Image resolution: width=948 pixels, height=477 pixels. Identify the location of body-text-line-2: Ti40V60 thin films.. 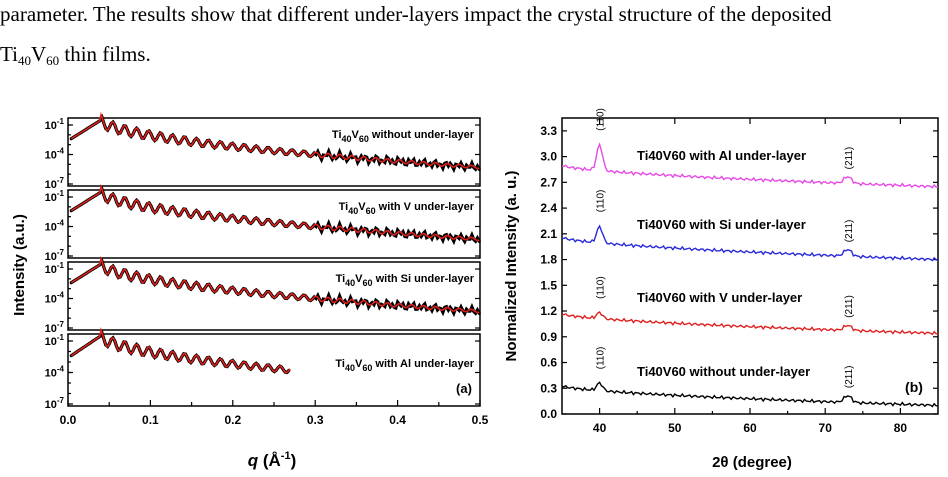
(75, 55).